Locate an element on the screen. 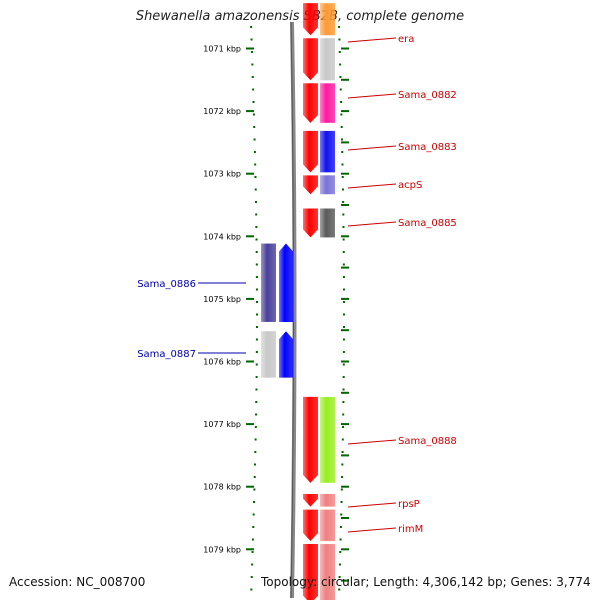  scale-tick-label: 1076 kbp is located at coordinates (222, 362).